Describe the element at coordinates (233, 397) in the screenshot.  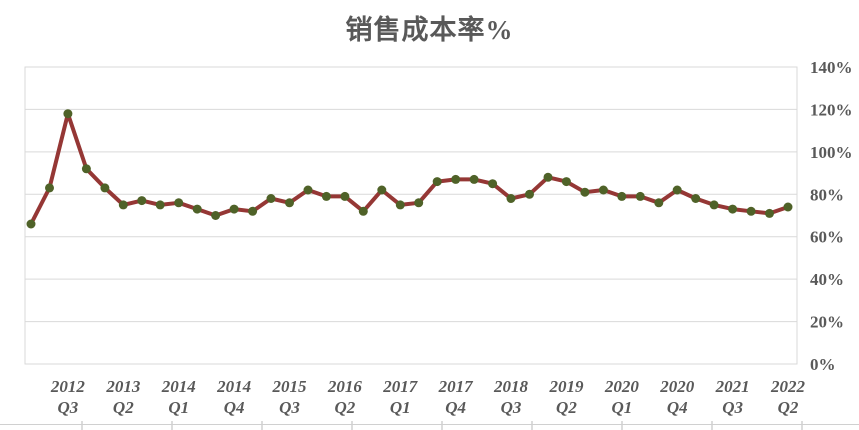
I see `x-axis-tick-label: 2014 Q4` at that location.